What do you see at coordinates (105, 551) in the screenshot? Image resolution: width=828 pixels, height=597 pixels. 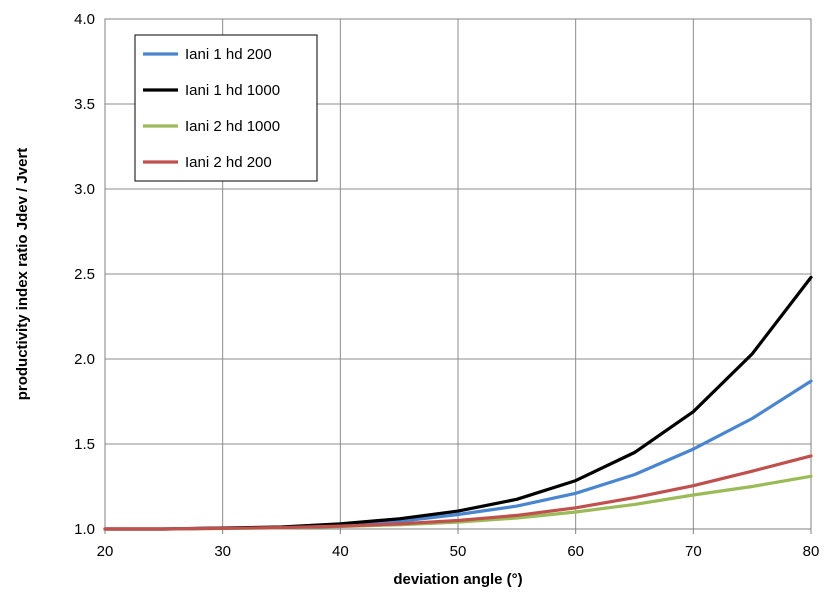 I see `x-tick-label: 20` at bounding box center [105, 551].